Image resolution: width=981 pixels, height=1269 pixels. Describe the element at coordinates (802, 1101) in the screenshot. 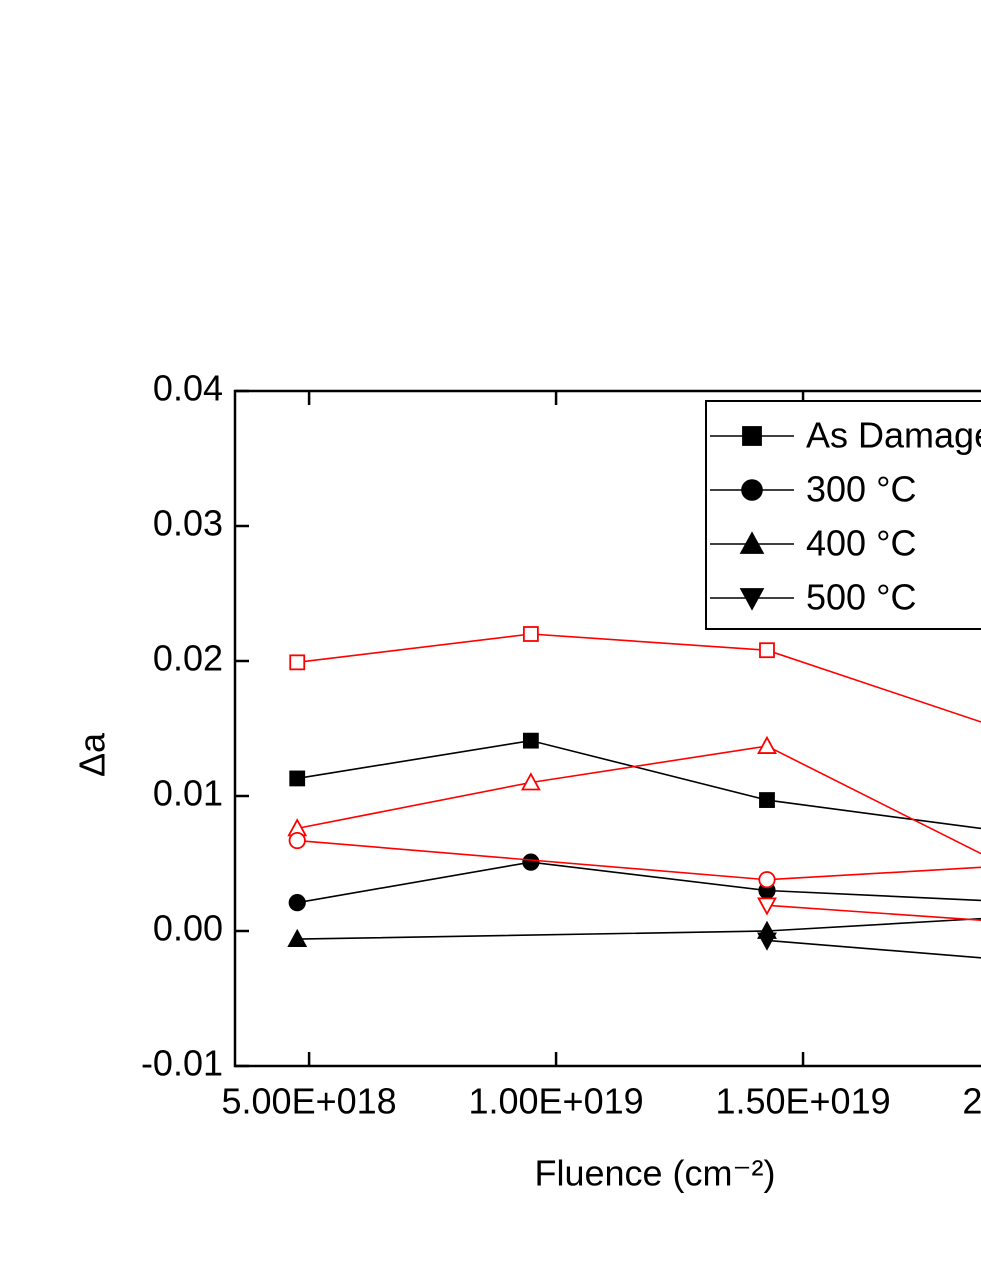

I see `x-tick-label: 1.50E+019` at that location.